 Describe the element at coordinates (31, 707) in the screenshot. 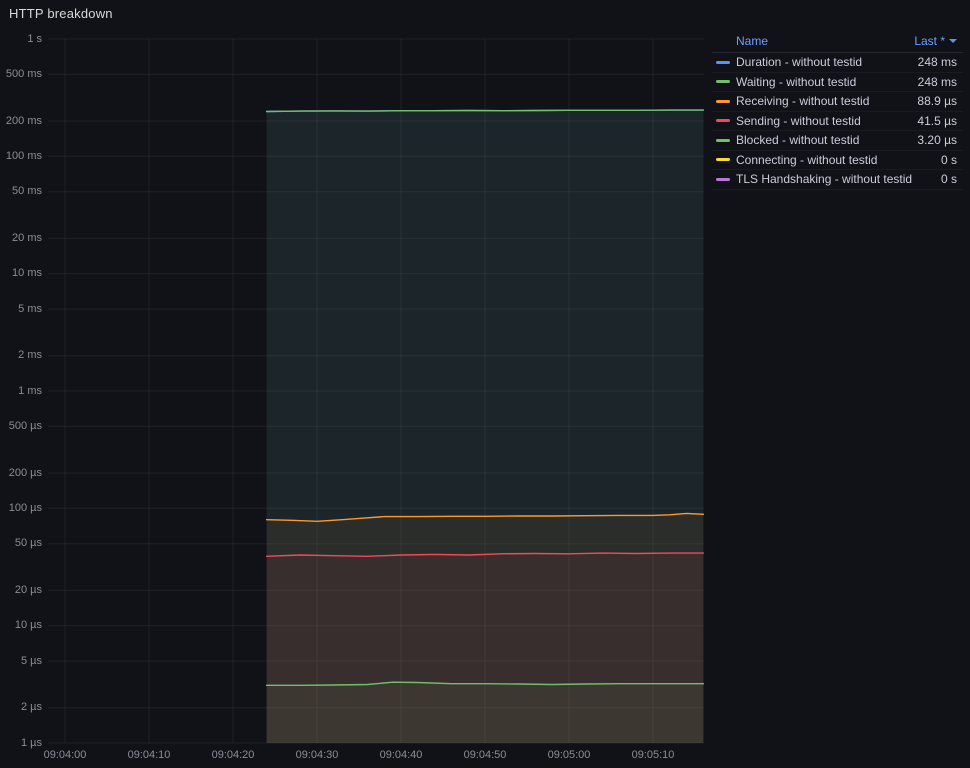

I see `y-tick-label: 2 µs` at that location.